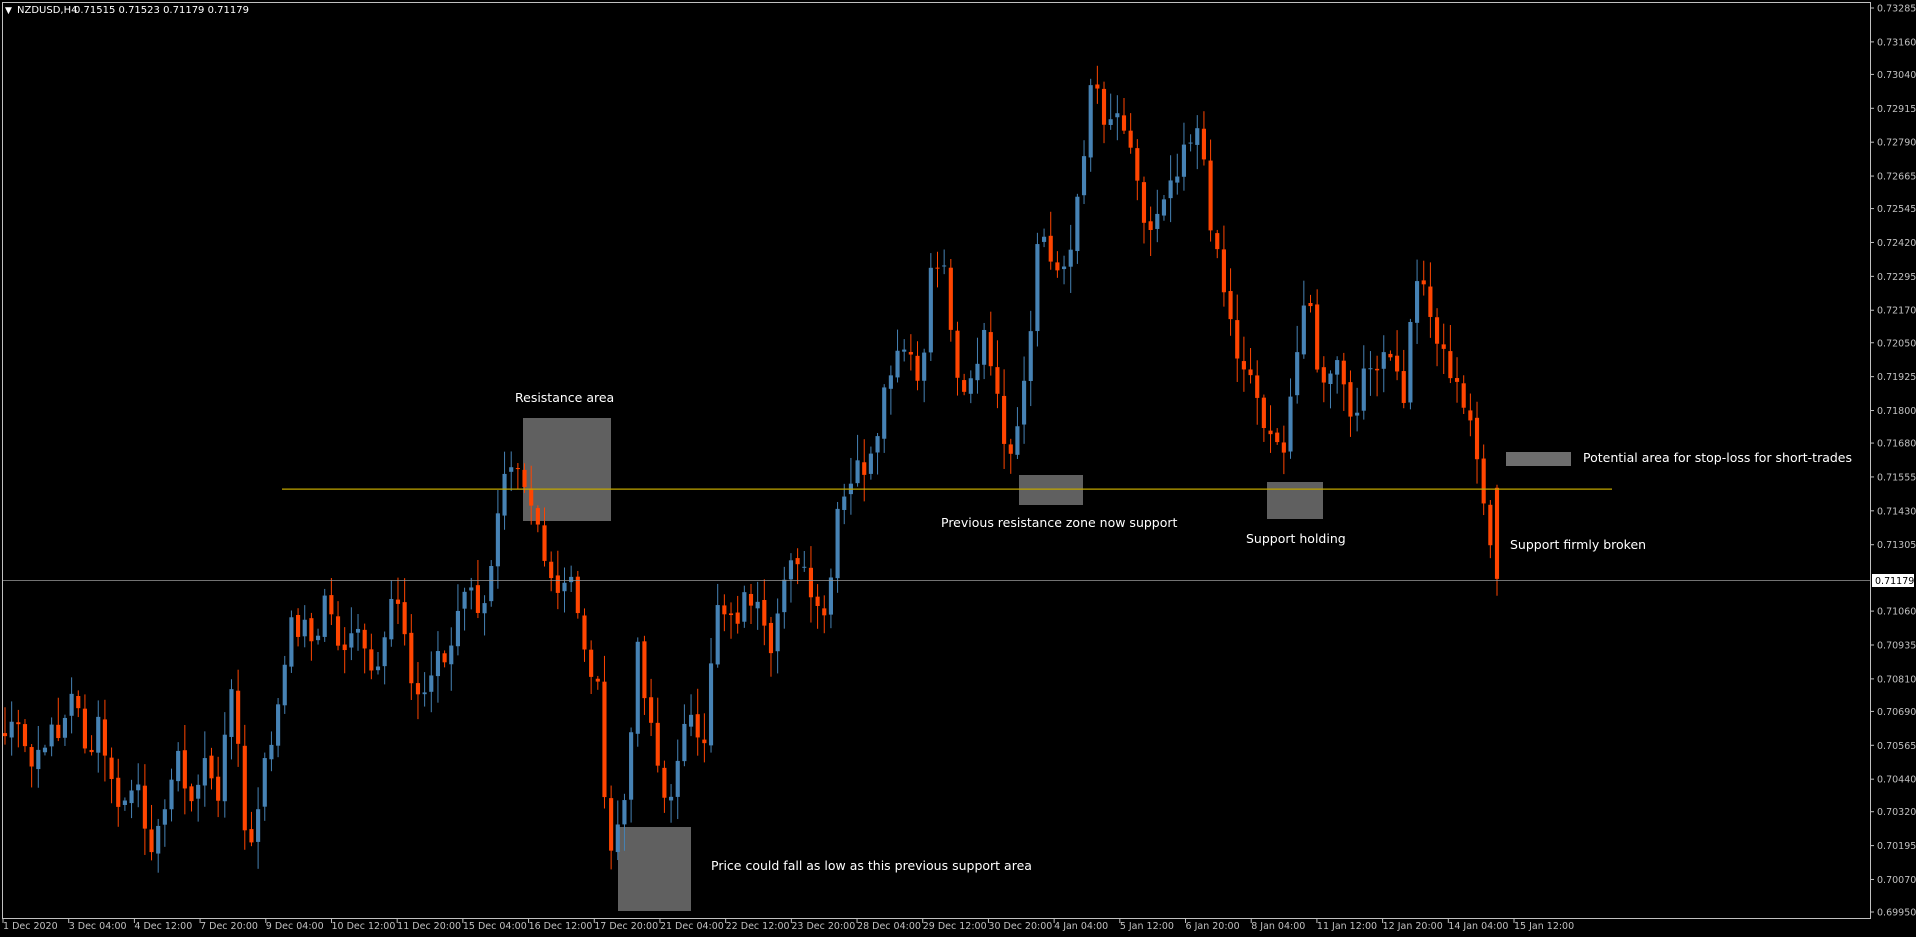 This screenshot has height=937, width=1916. What do you see at coordinates (1896, 612) in the screenshot?
I see `price-tick-label: 0.71060` at bounding box center [1896, 612].